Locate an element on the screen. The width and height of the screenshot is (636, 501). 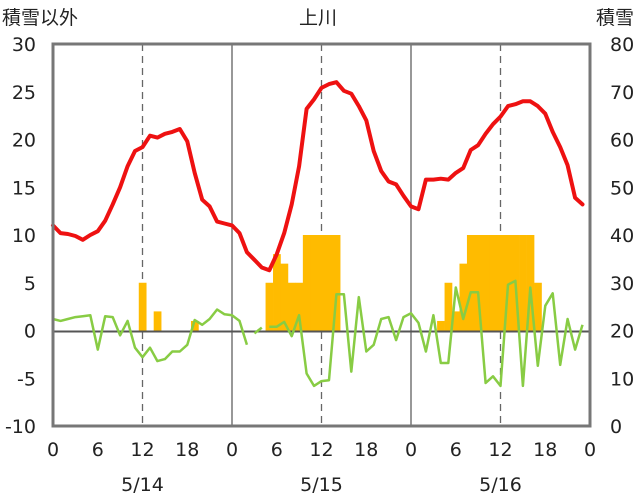
right-tick-label: 10 is located at coordinates (622, 379).